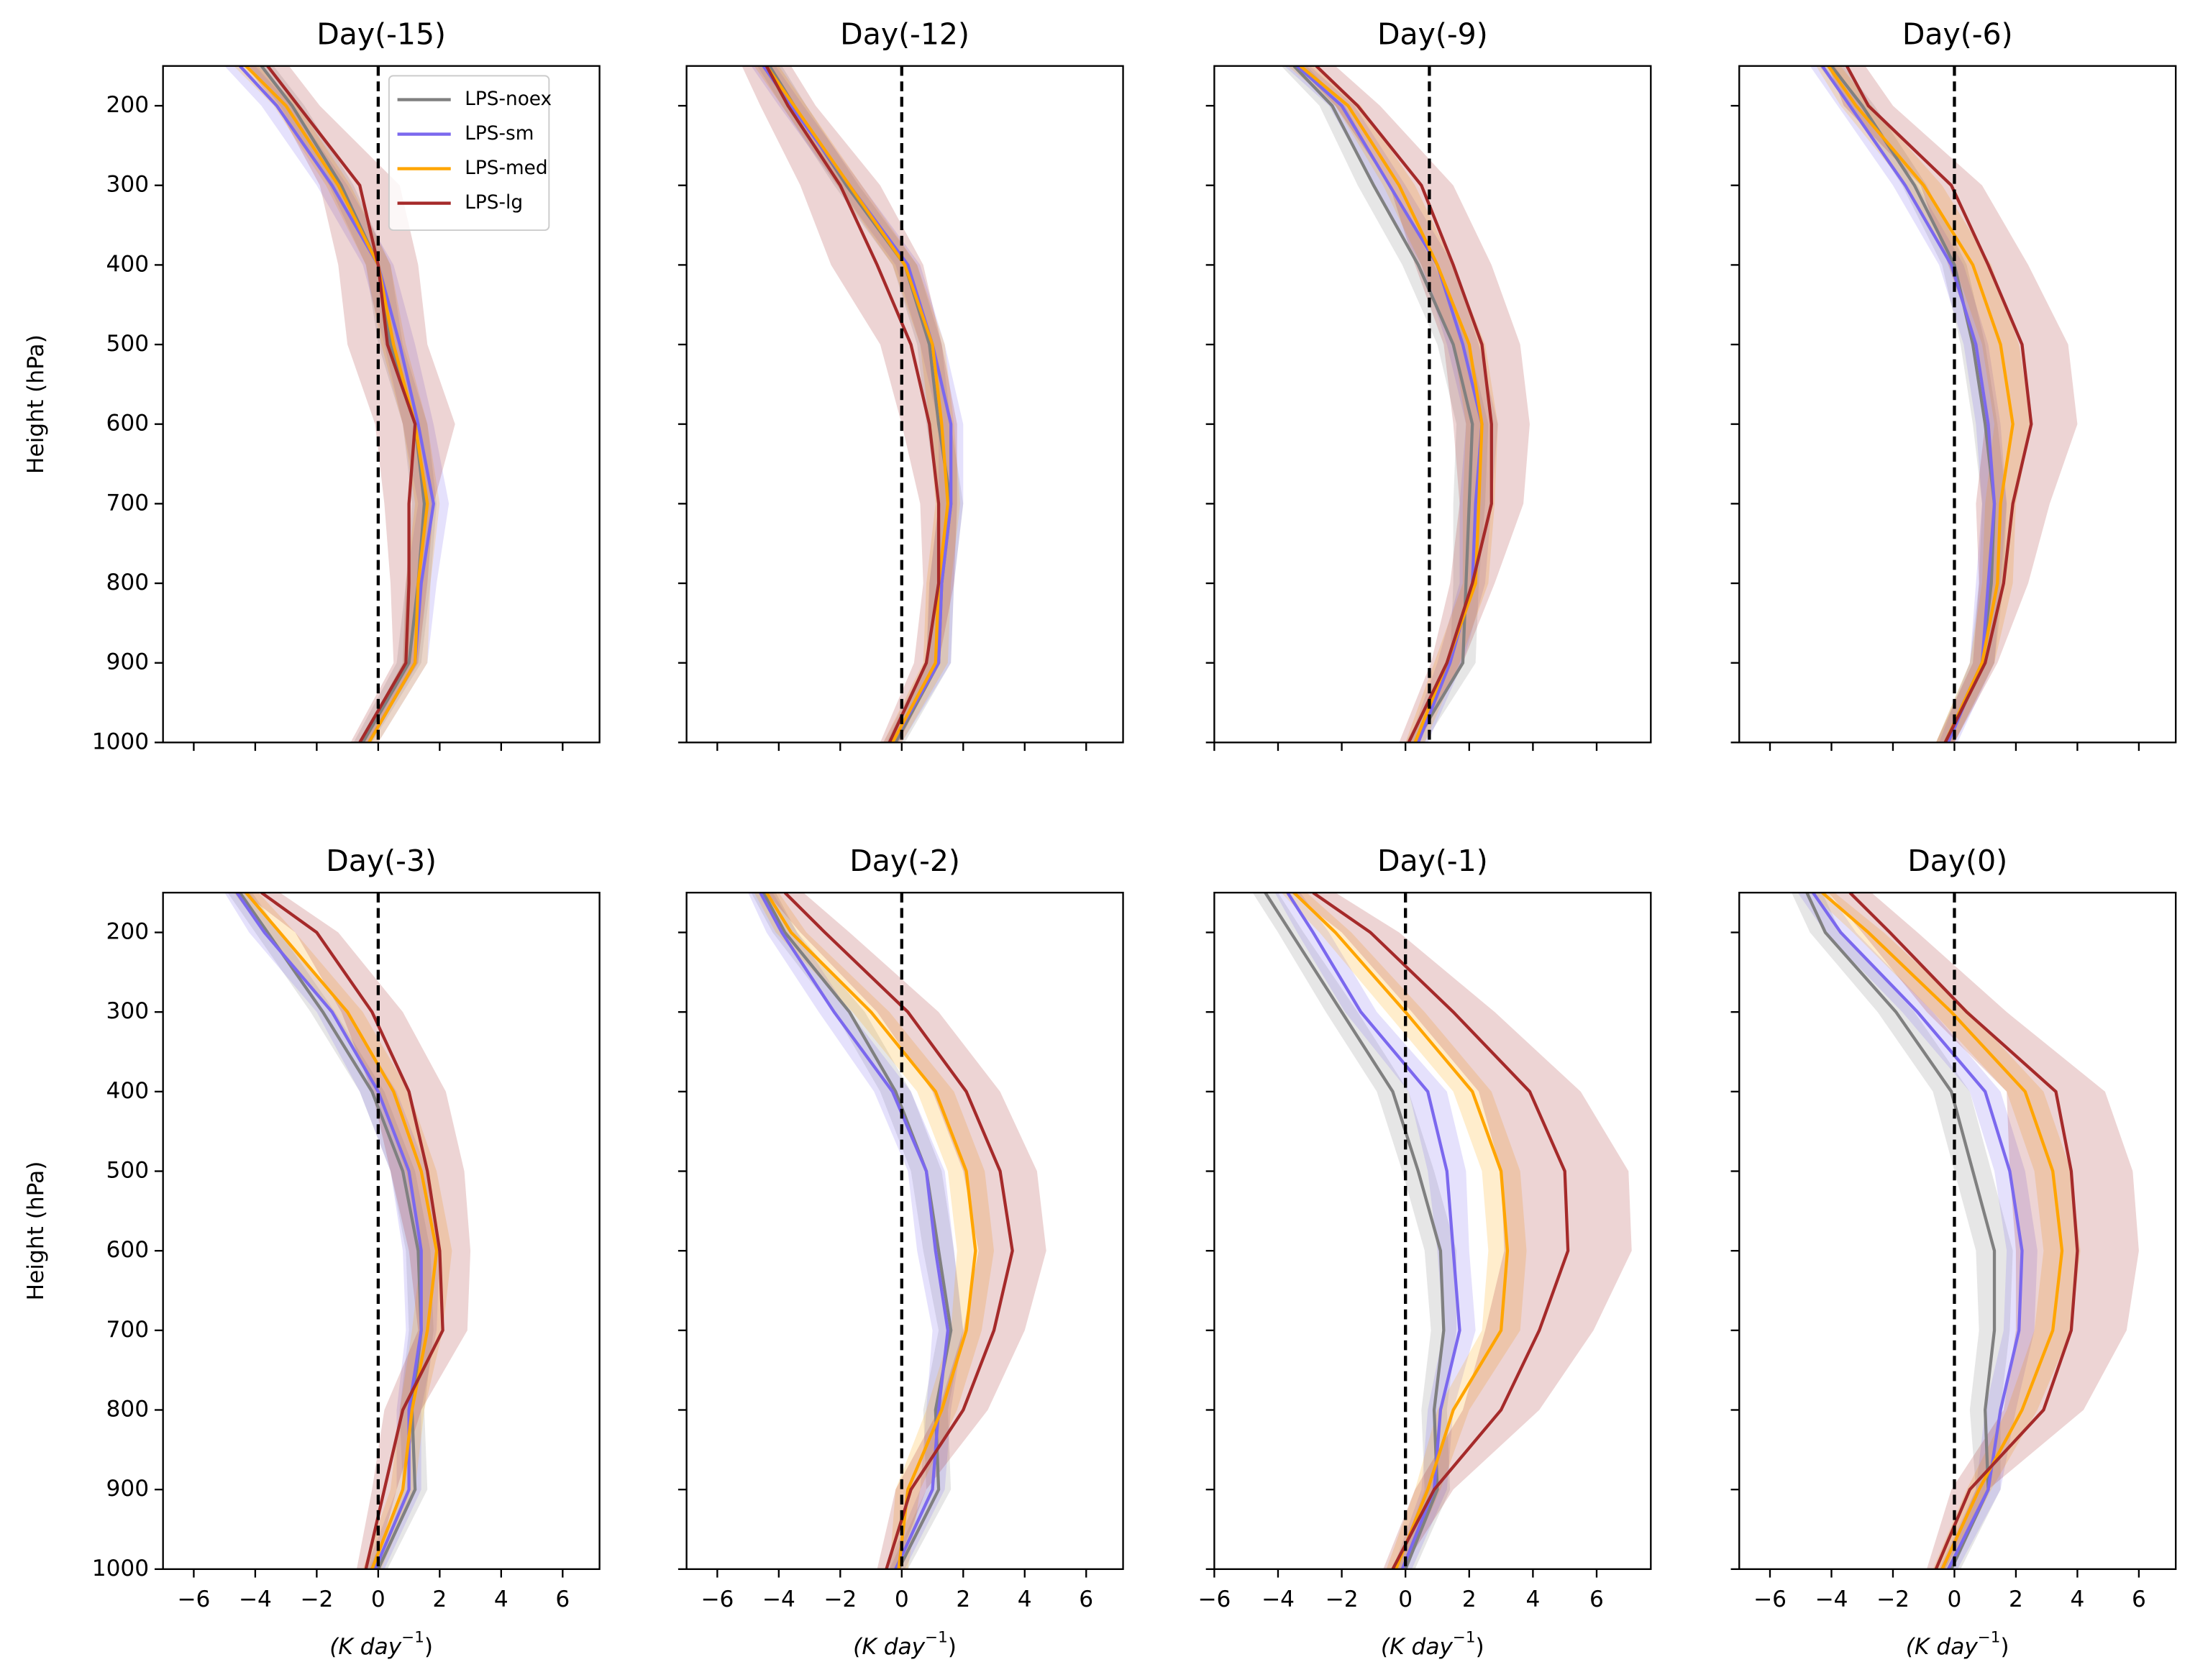  Describe the element at coordinates (1432, 861) in the screenshot. I see `panel-title: Day(-1)` at that location.